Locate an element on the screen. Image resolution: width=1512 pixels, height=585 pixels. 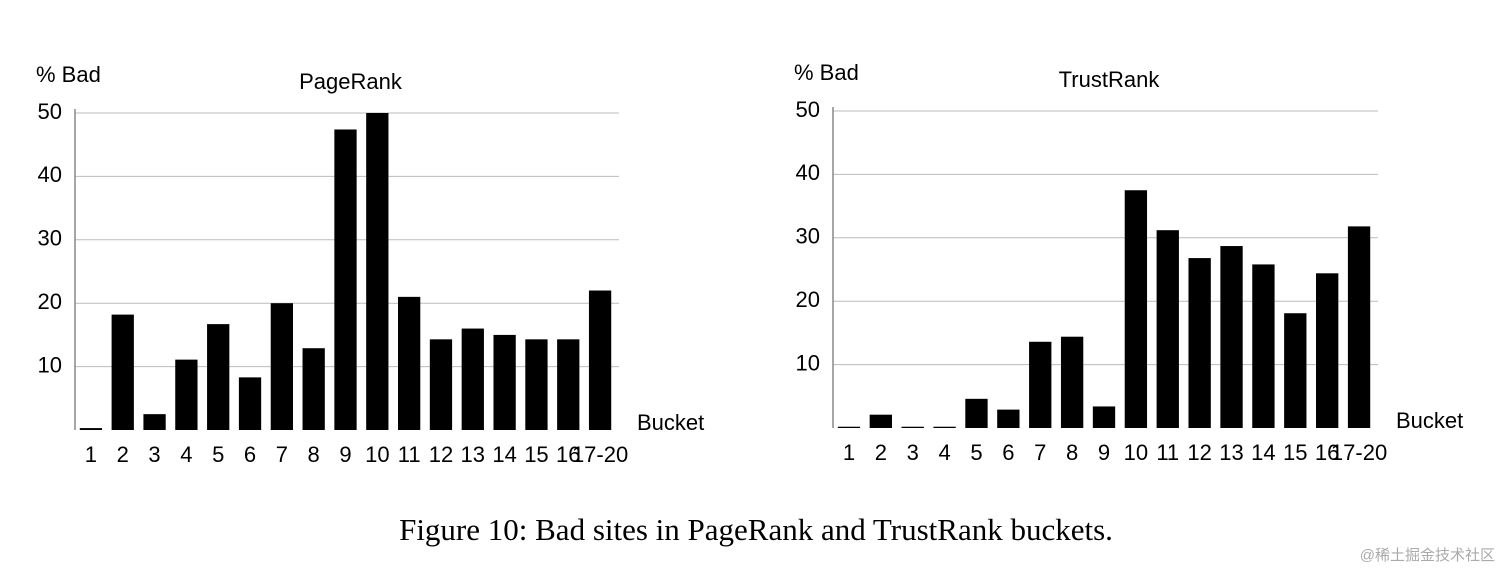
chart-title: PageRank is located at coordinates (351, 81).